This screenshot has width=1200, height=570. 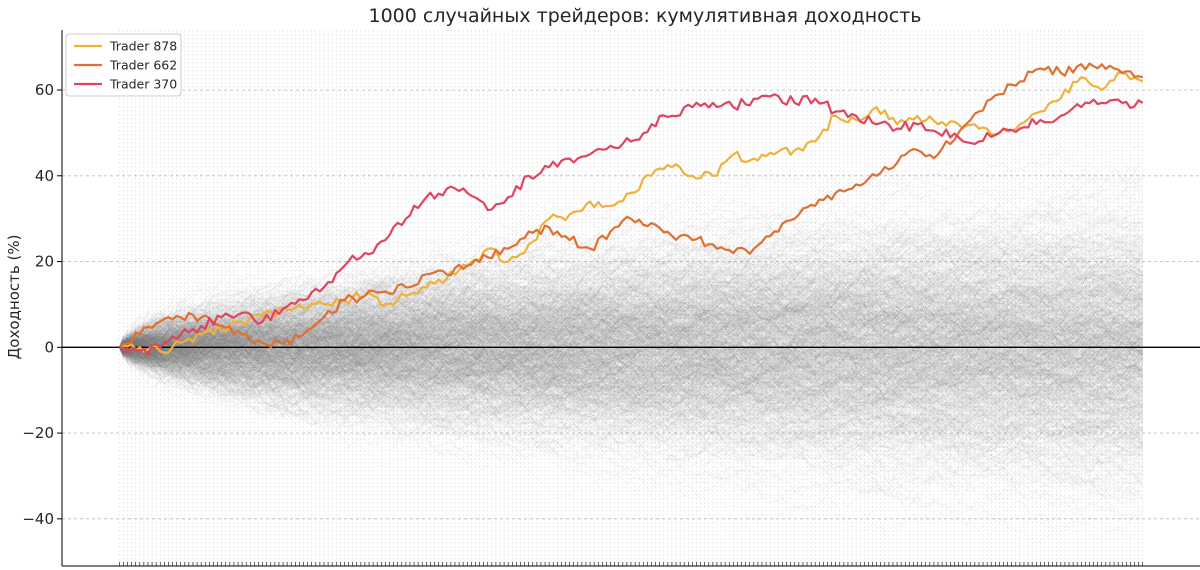 What do you see at coordinates (44, 262) in the screenshot?
I see `y-tick-label: 20` at bounding box center [44, 262].